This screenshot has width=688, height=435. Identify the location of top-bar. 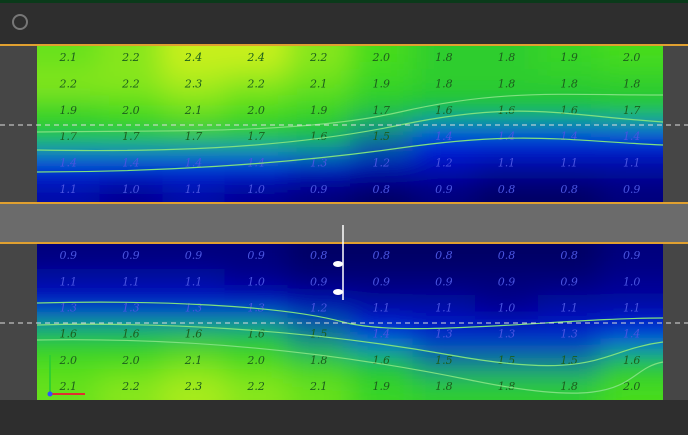
(344, 22).